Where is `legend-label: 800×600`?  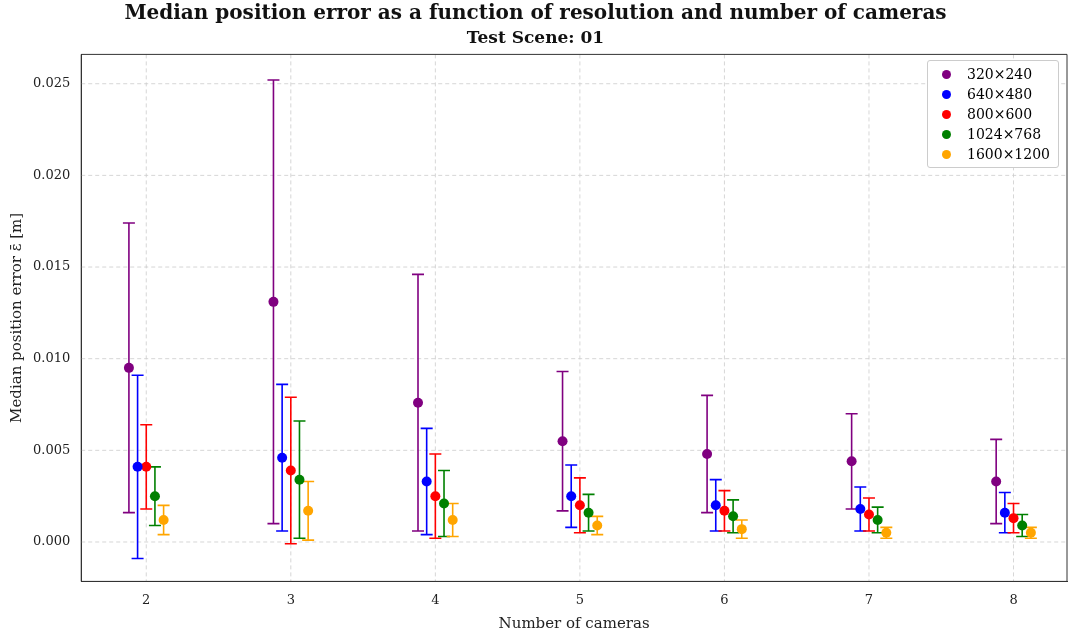 legend-label: 800×600 is located at coordinates (1000, 114).